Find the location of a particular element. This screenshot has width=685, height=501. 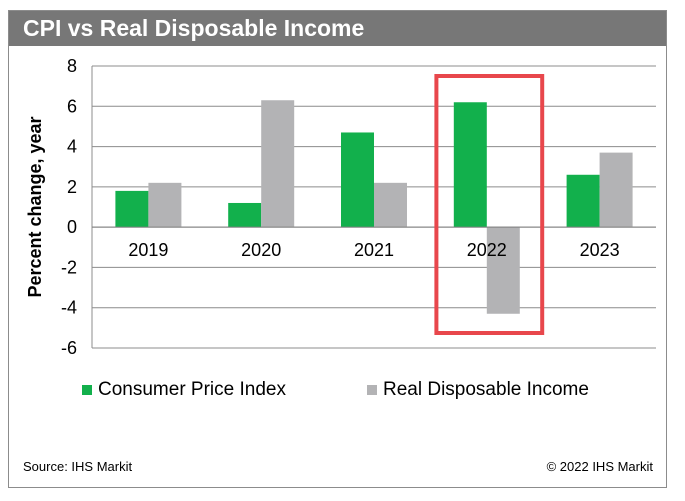

bar-rdi-2023 is located at coordinates (616, 190).